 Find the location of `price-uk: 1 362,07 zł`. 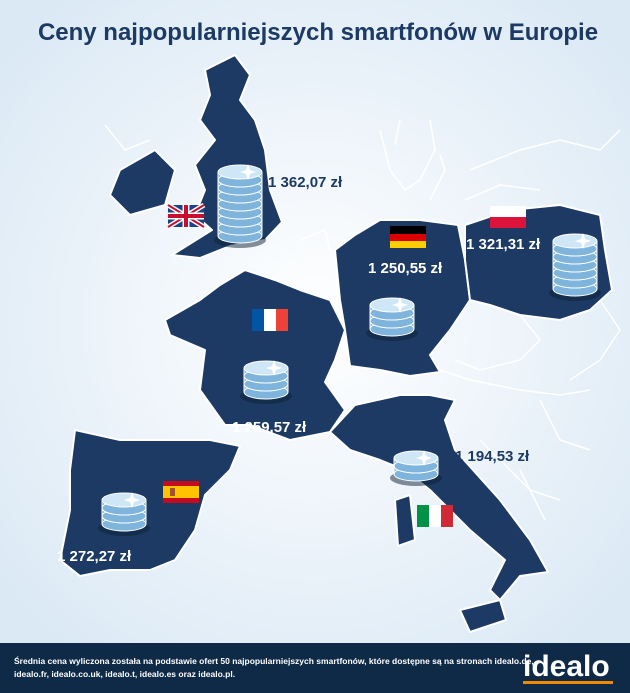

price-uk: 1 362,07 zł is located at coordinates (305, 182).